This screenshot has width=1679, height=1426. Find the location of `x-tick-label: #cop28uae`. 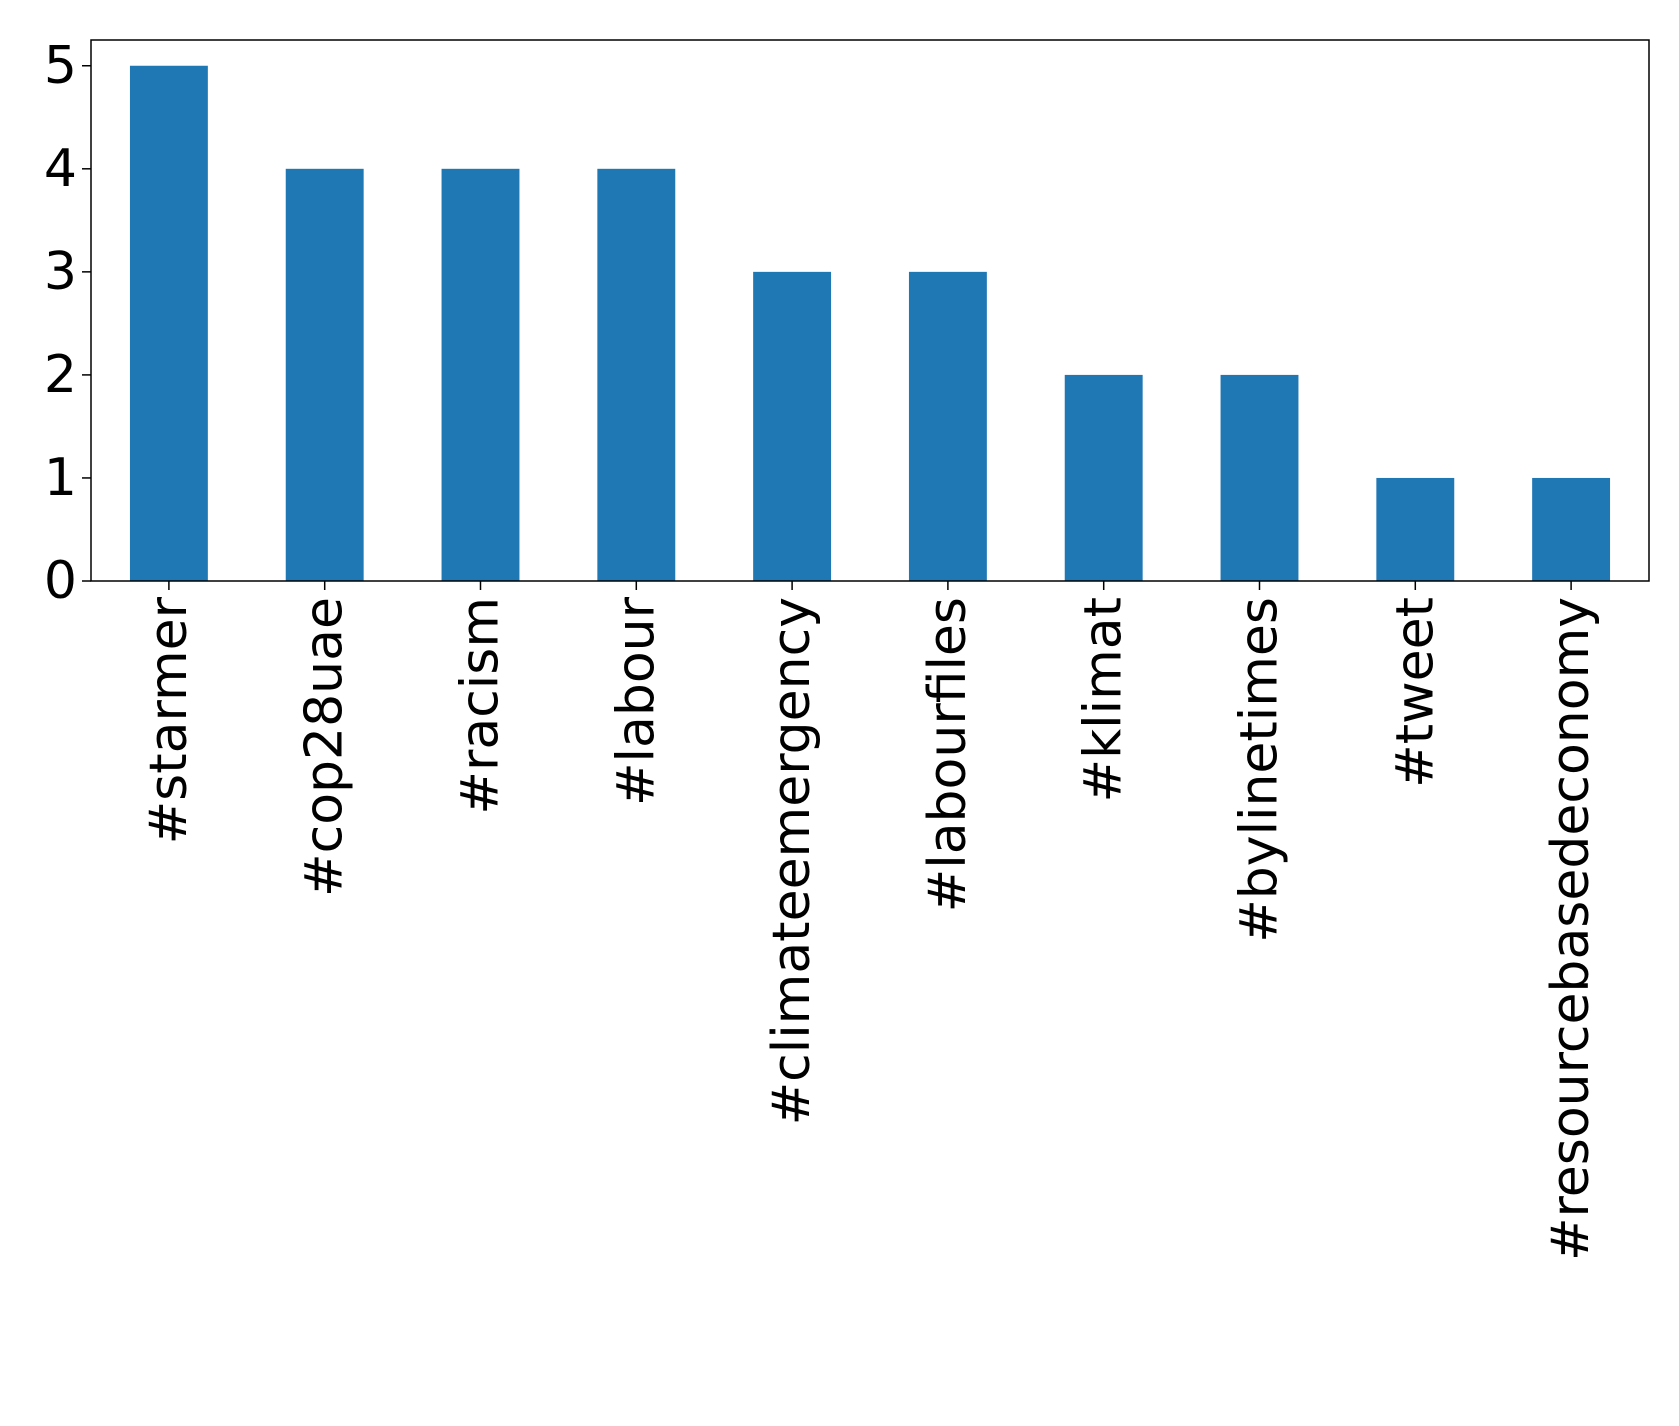

x-tick-label: #cop28uae is located at coordinates (325, 747).